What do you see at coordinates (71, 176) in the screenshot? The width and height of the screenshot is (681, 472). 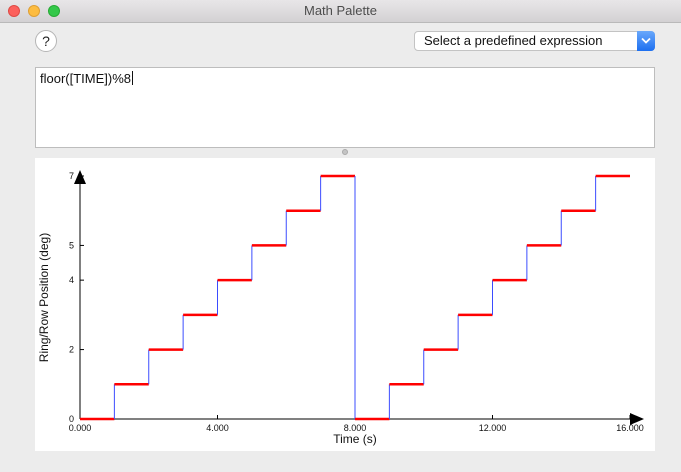 I see `y-tick-label: 7` at bounding box center [71, 176].